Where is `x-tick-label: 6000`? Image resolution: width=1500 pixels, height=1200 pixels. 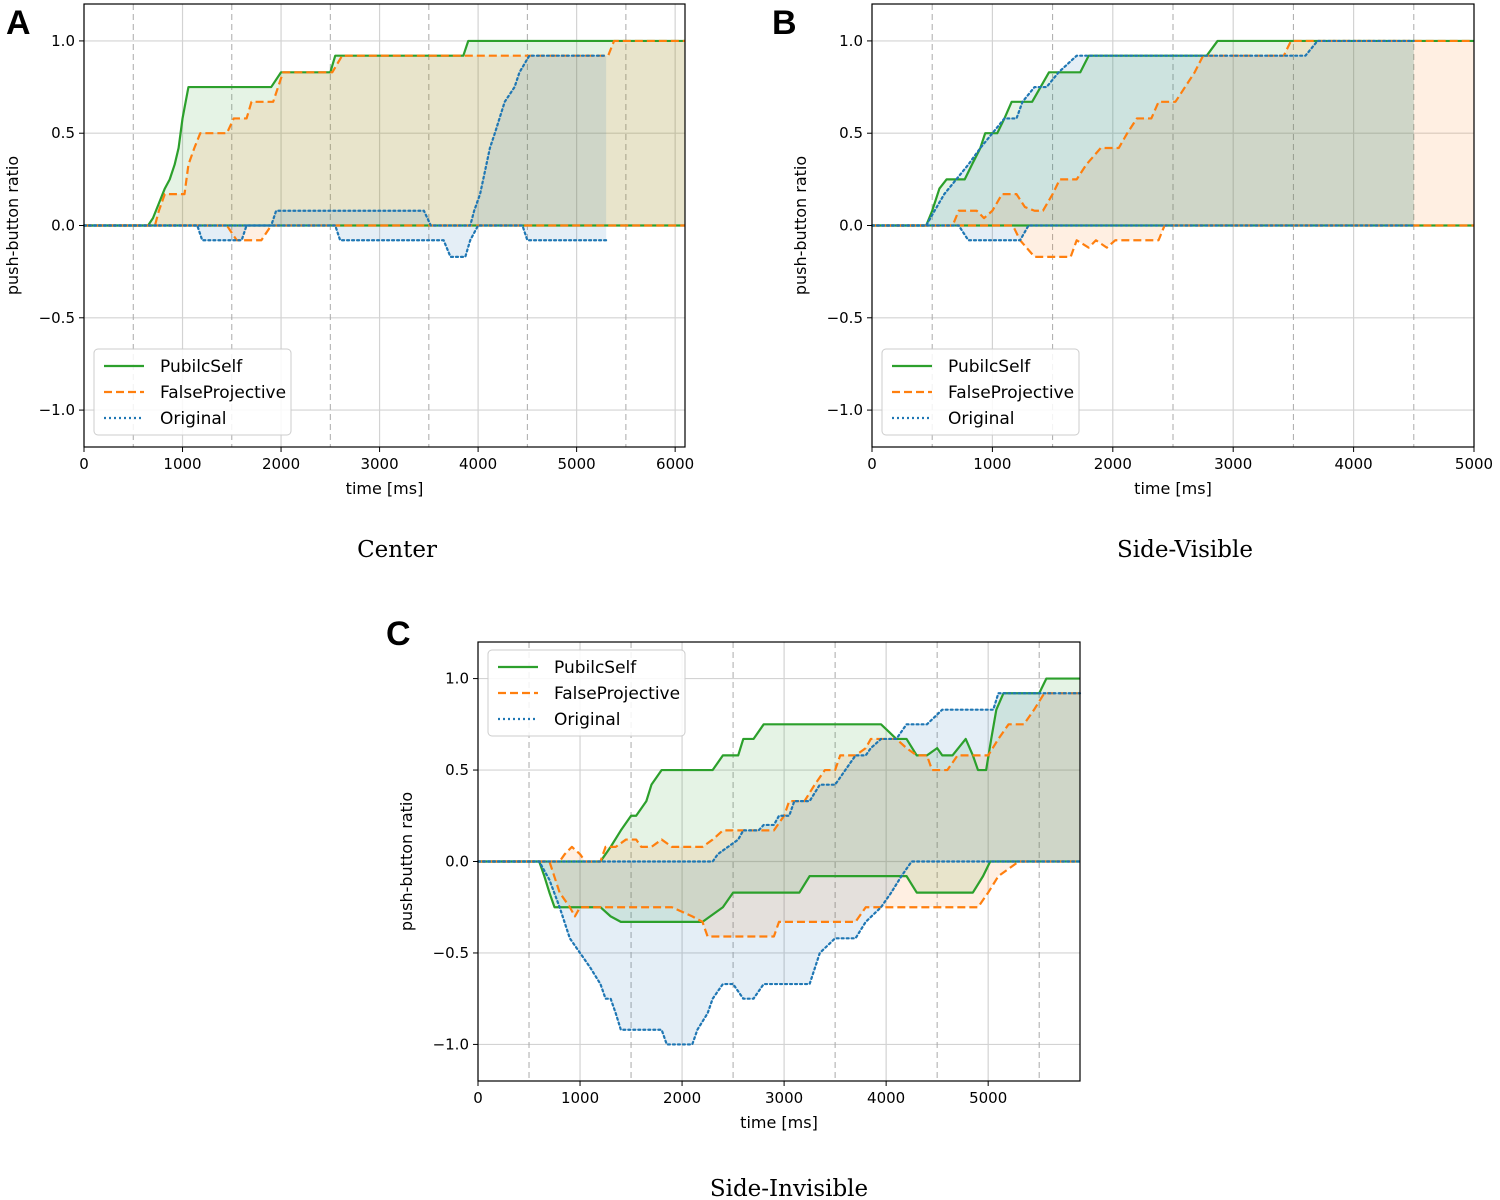 x-tick-label: 6000 is located at coordinates (675, 464).